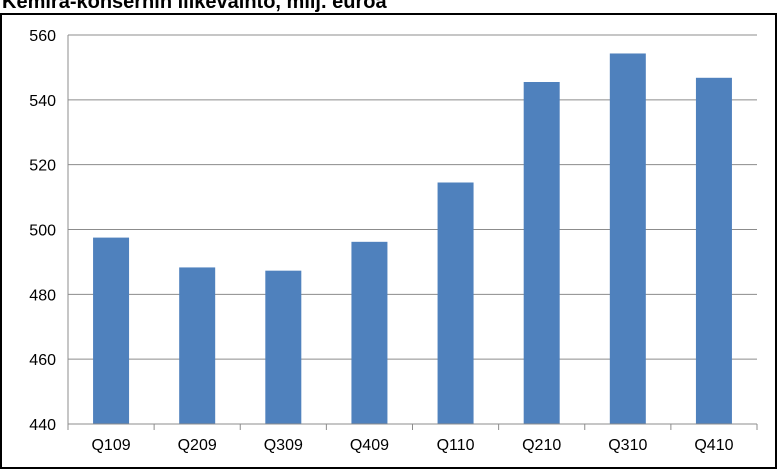  I want to click on bar-q109, so click(111, 330).